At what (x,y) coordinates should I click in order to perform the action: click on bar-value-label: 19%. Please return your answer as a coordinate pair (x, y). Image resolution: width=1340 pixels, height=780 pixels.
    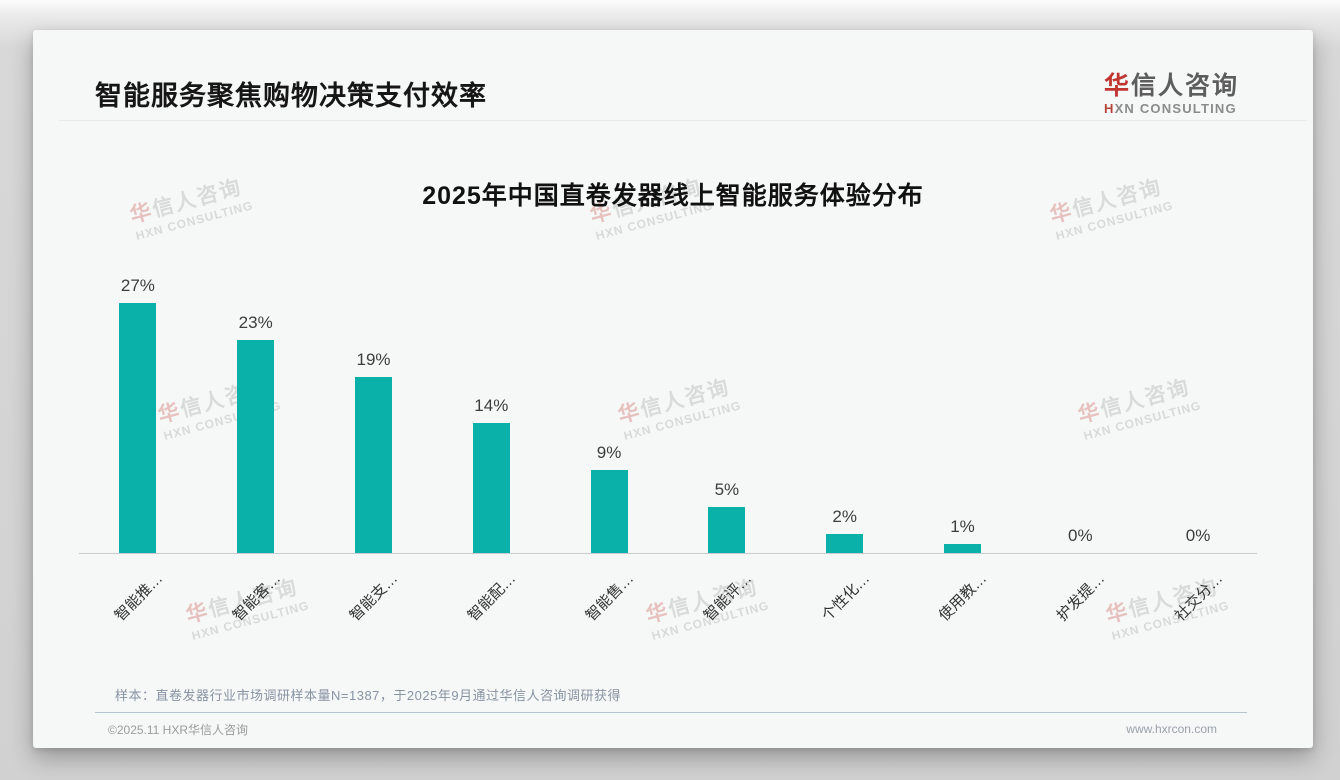
    Looking at the image, I should click on (373, 359).